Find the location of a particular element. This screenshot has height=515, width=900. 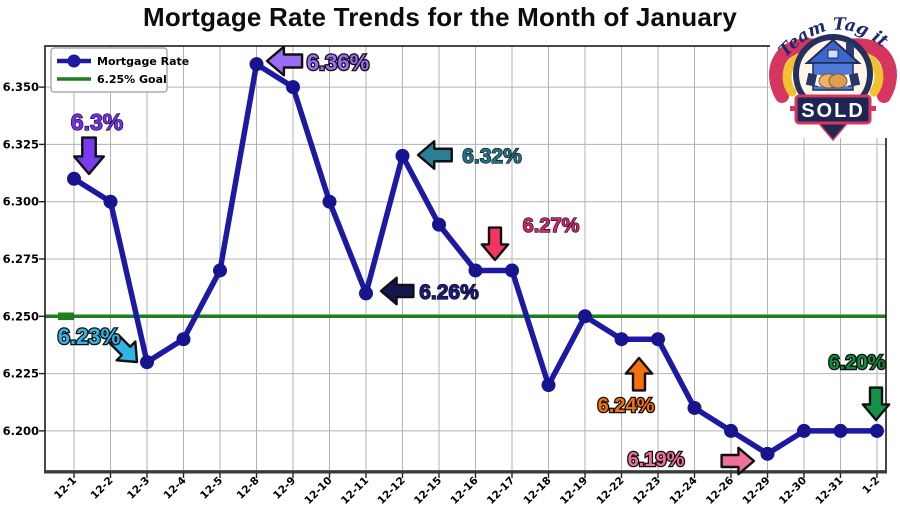

annotation-label: 6.23% is located at coordinates (89, 336).